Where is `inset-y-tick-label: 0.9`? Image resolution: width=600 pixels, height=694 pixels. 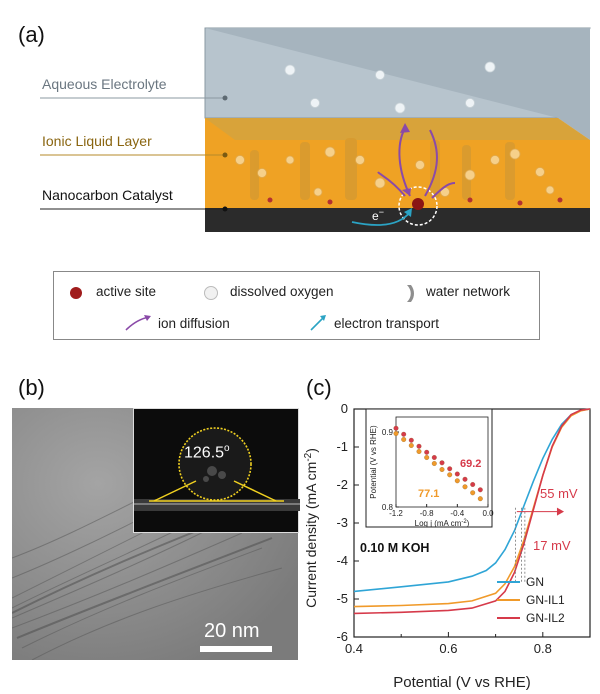 inset-y-tick-label: 0.9 is located at coordinates (388, 432).